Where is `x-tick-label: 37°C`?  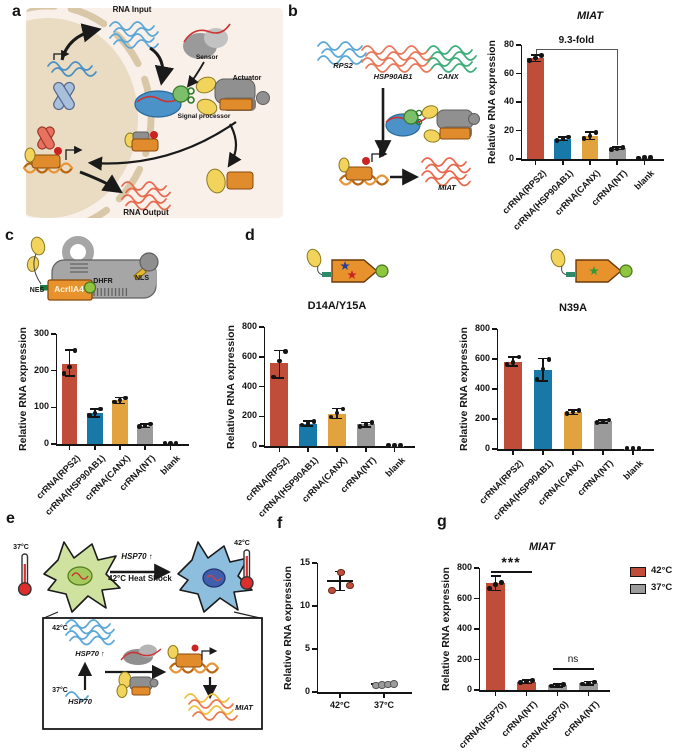 x-tick-label: 37°C is located at coordinates (384, 705).